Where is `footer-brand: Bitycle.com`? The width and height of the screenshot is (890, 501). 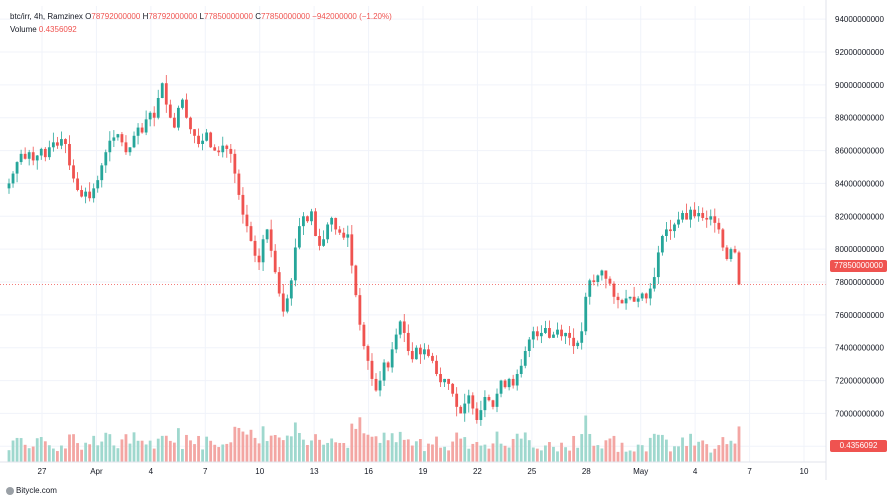 footer-brand: Bitycle.com is located at coordinates (31, 490).